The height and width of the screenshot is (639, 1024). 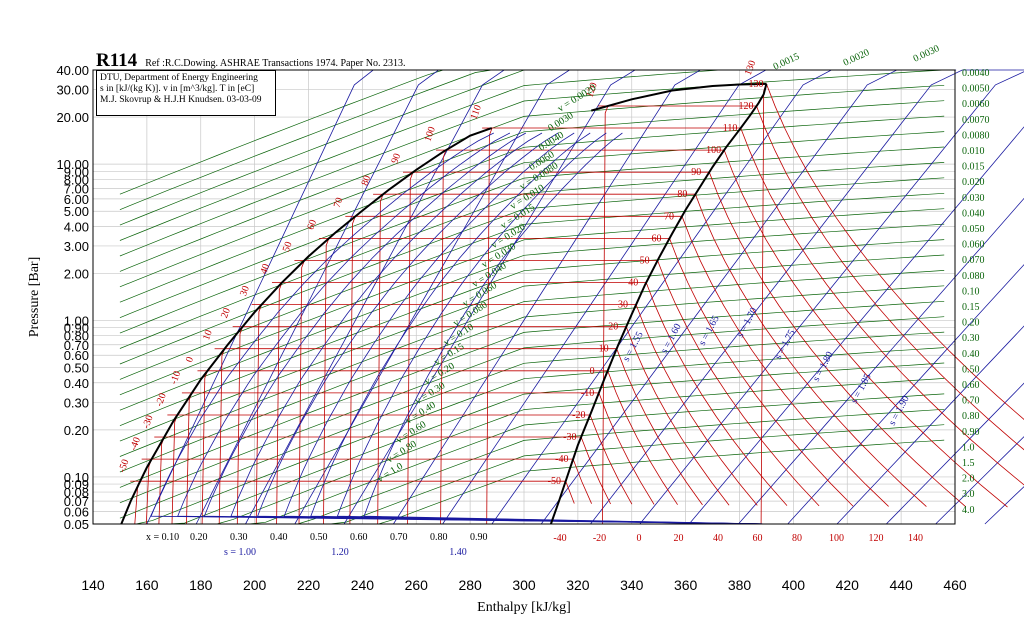 I want to click on isotherm-vapor-label--40: -40, so click(x=561, y=459).